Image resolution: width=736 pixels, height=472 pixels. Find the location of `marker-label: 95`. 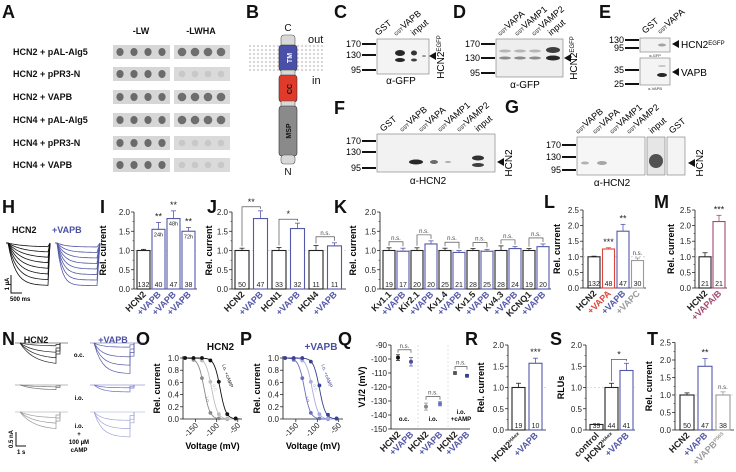

marker-label: 95 is located at coordinates (619, 48).